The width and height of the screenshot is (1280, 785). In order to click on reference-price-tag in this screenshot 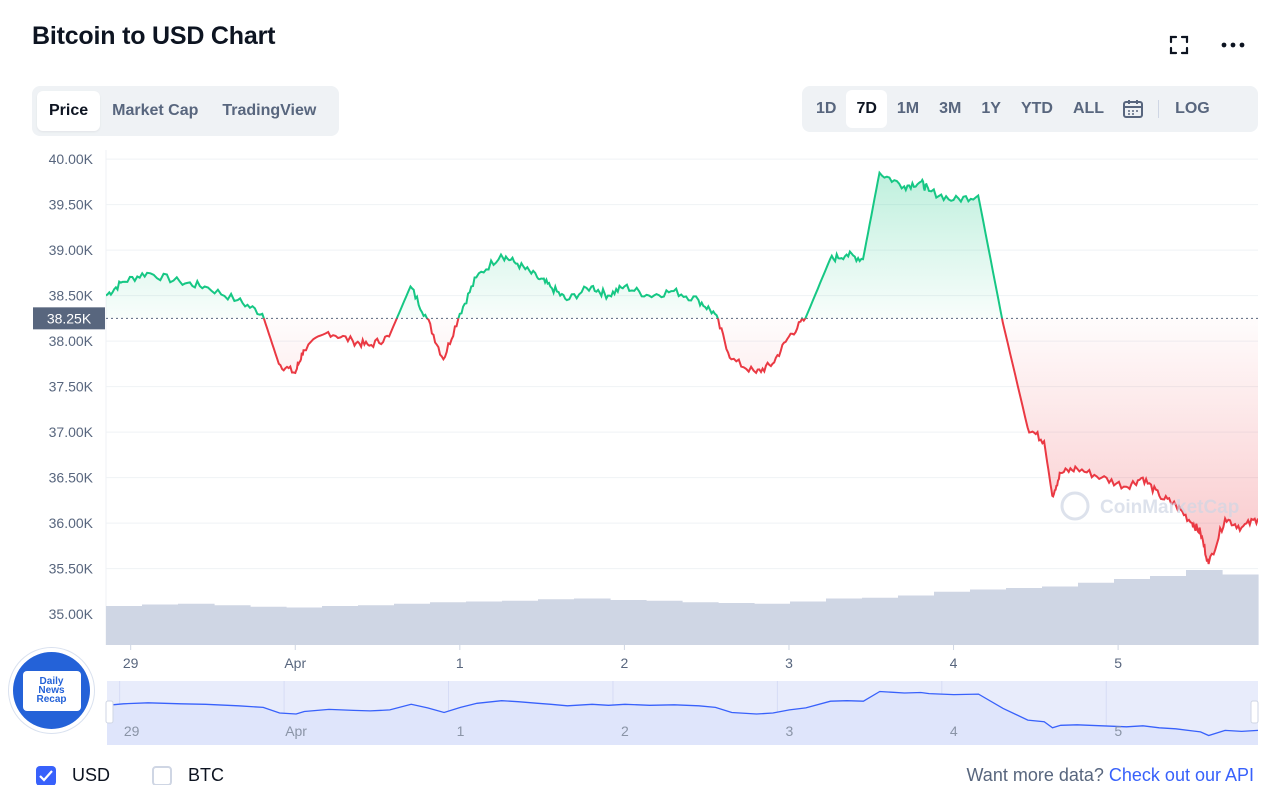, I will do `click(69, 318)`.